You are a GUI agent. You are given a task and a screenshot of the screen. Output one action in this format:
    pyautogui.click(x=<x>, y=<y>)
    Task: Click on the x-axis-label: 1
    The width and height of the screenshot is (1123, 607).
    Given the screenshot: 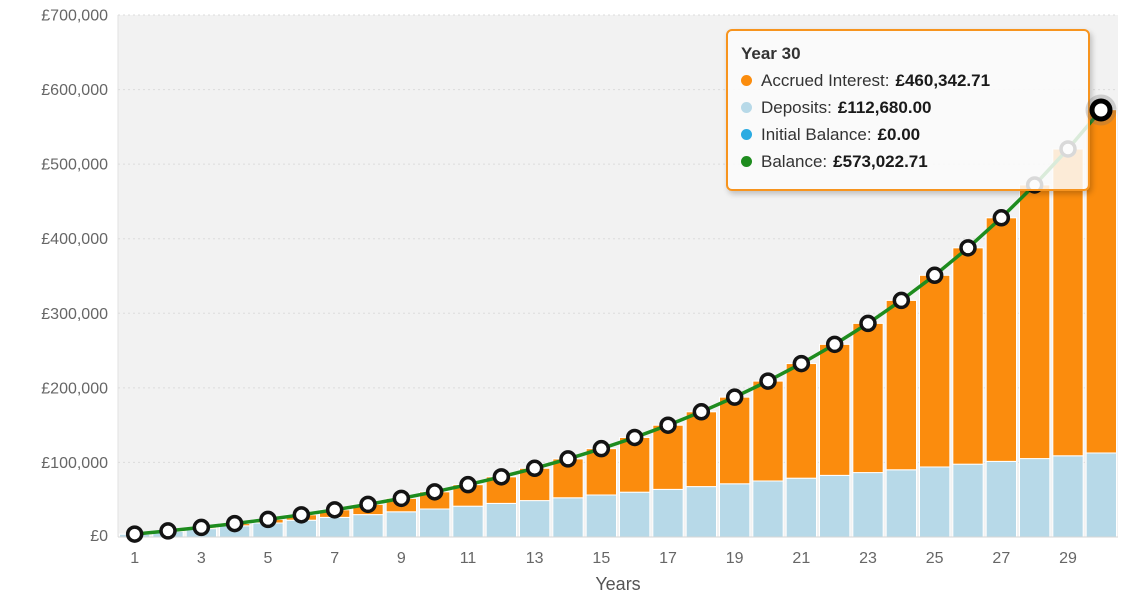 What is the action you would take?
    pyautogui.click(x=134, y=558)
    